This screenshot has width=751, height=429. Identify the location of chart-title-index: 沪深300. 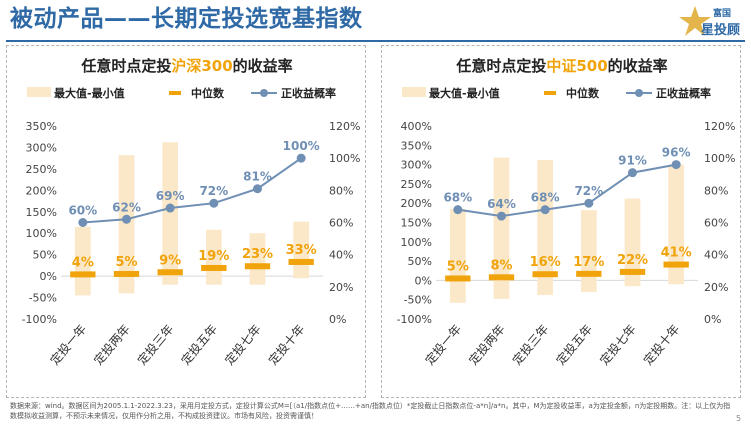
(201, 66).